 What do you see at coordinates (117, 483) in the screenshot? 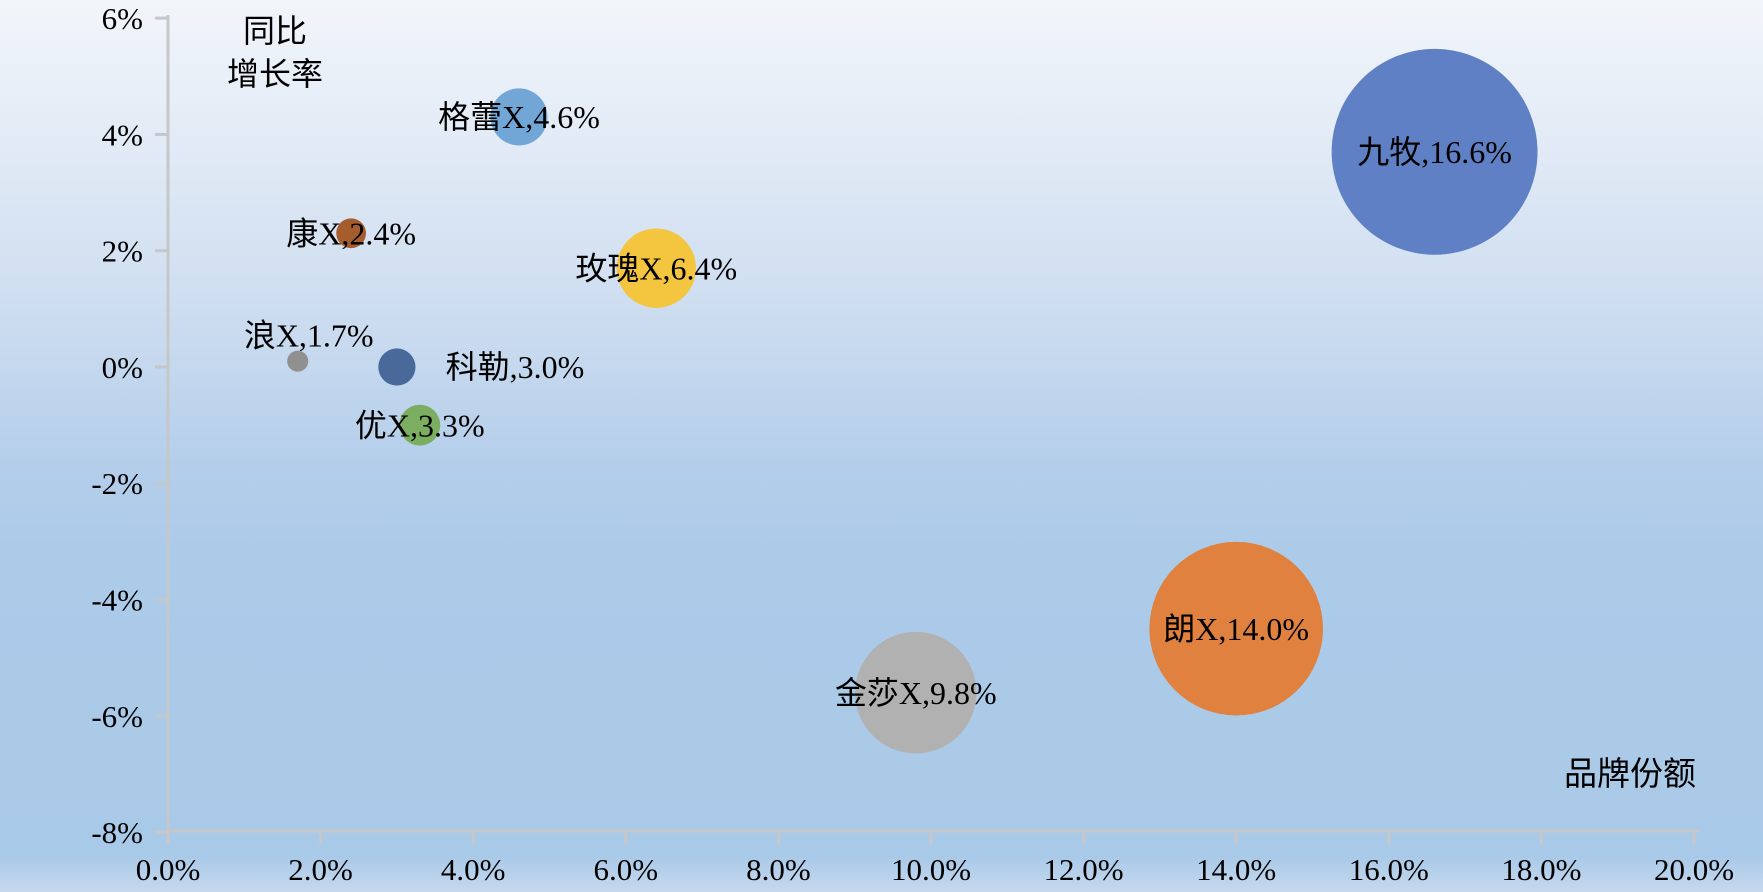
I see `y-tick-label: -2%` at bounding box center [117, 483].